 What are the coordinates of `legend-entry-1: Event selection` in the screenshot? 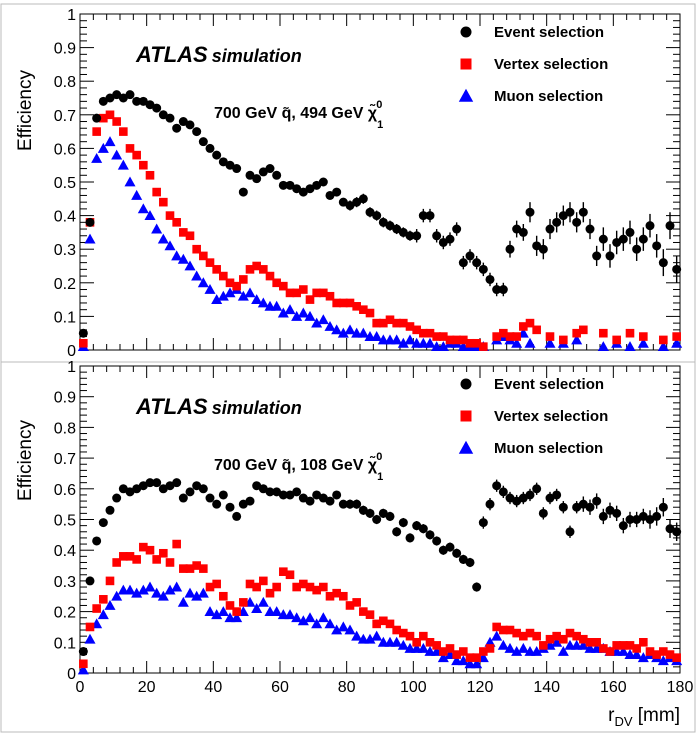 It's located at (532, 384).